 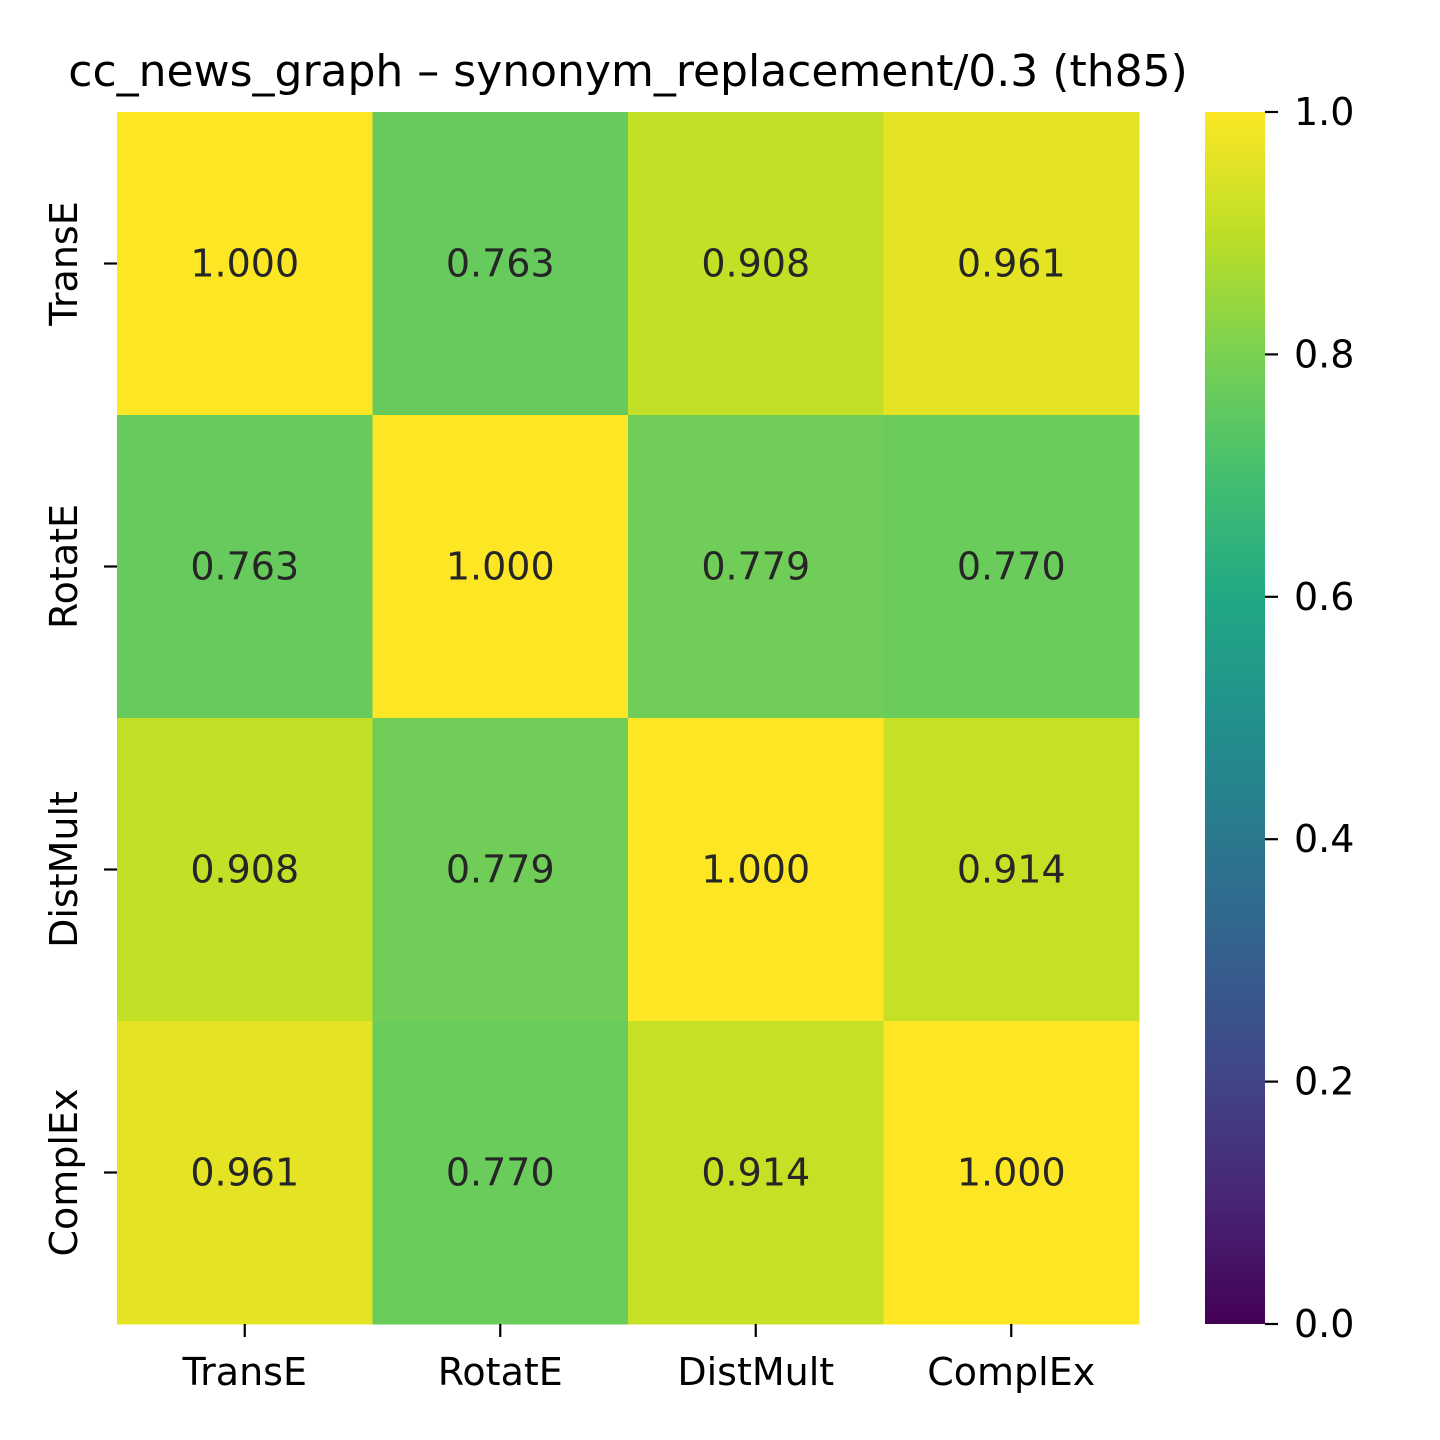 What do you see at coordinates (64, 869) in the screenshot?
I see `y-tick-label: DistMult` at bounding box center [64, 869].